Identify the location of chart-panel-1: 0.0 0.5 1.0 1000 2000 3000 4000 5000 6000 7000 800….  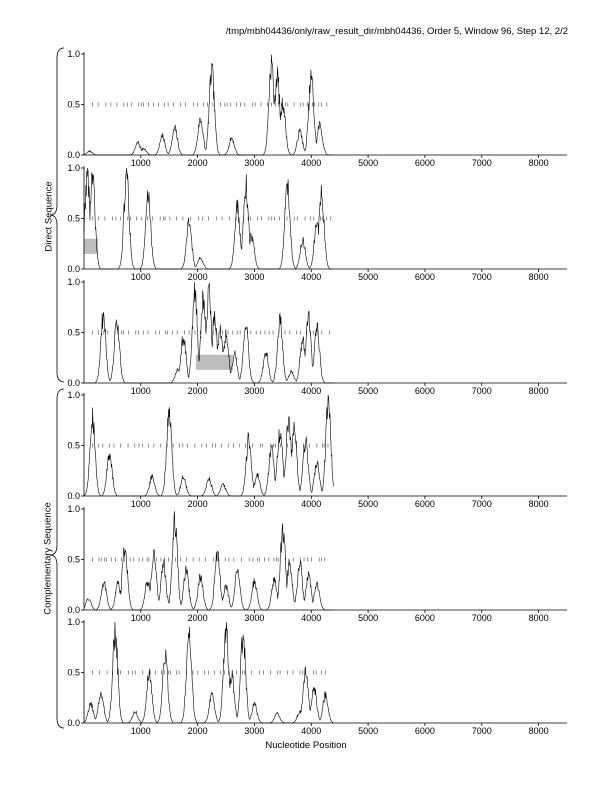
(317, 108).